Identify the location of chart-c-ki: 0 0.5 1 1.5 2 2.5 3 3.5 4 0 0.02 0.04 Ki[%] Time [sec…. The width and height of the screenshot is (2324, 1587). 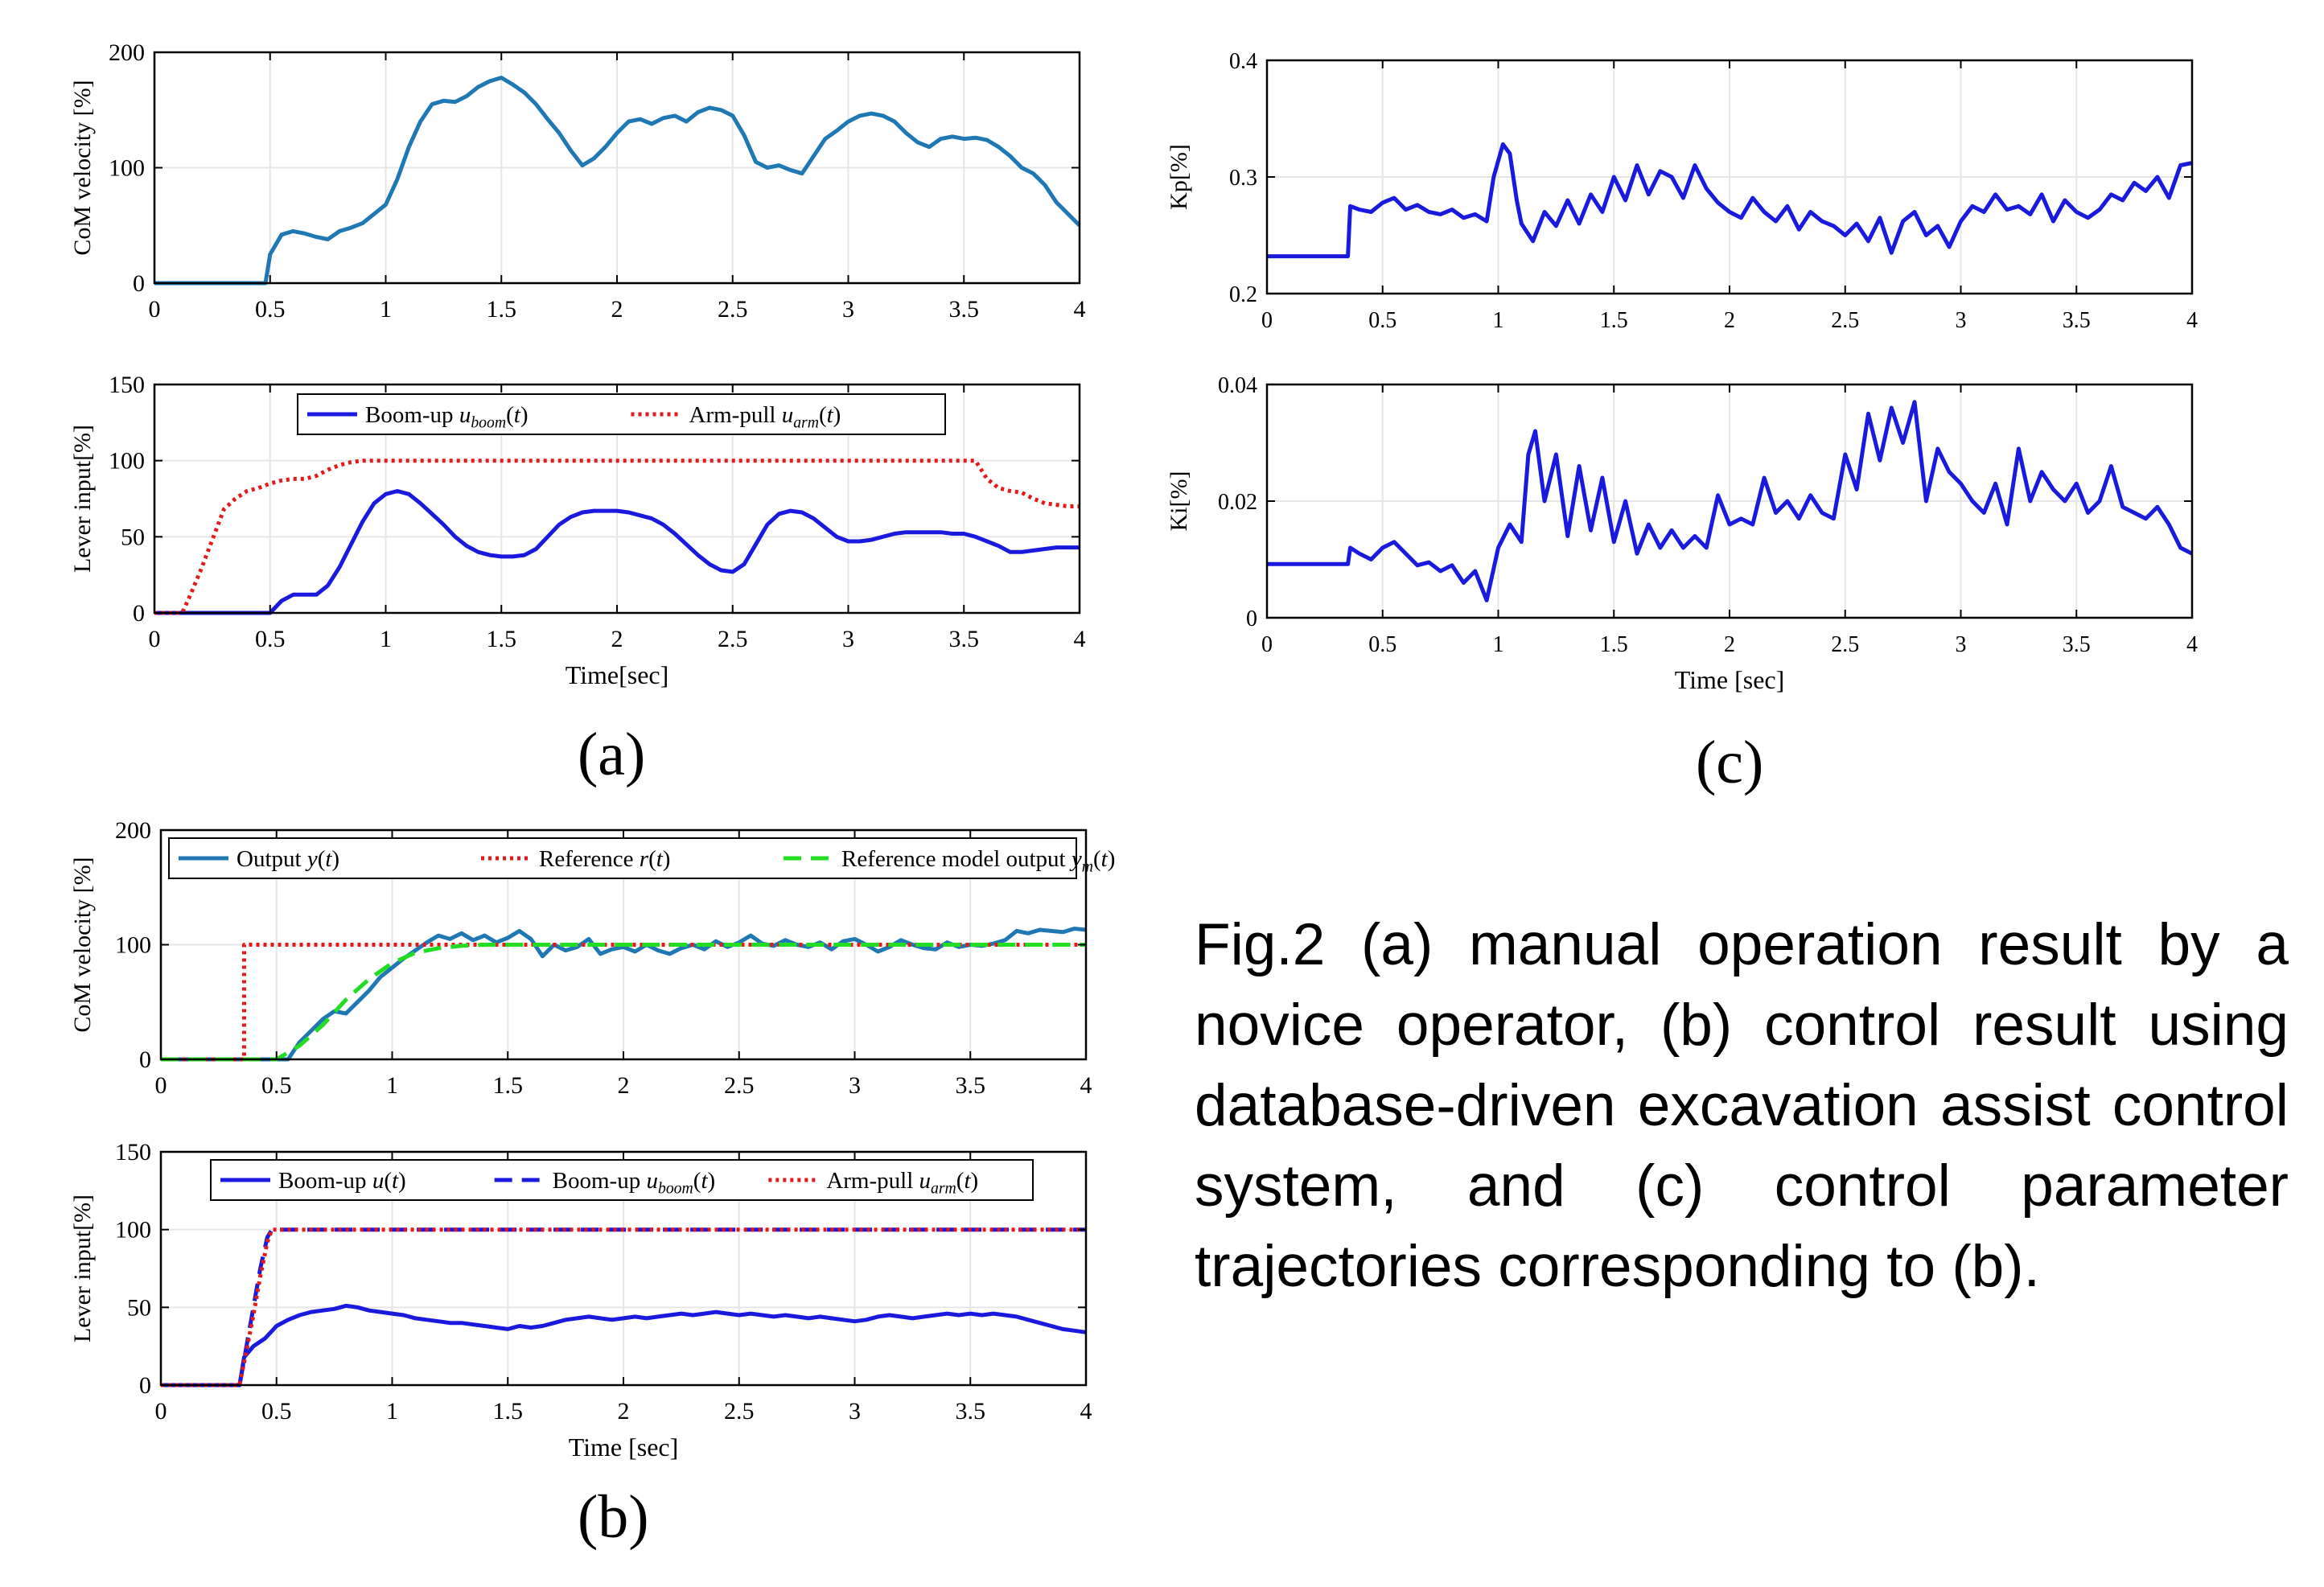
(1682, 533).